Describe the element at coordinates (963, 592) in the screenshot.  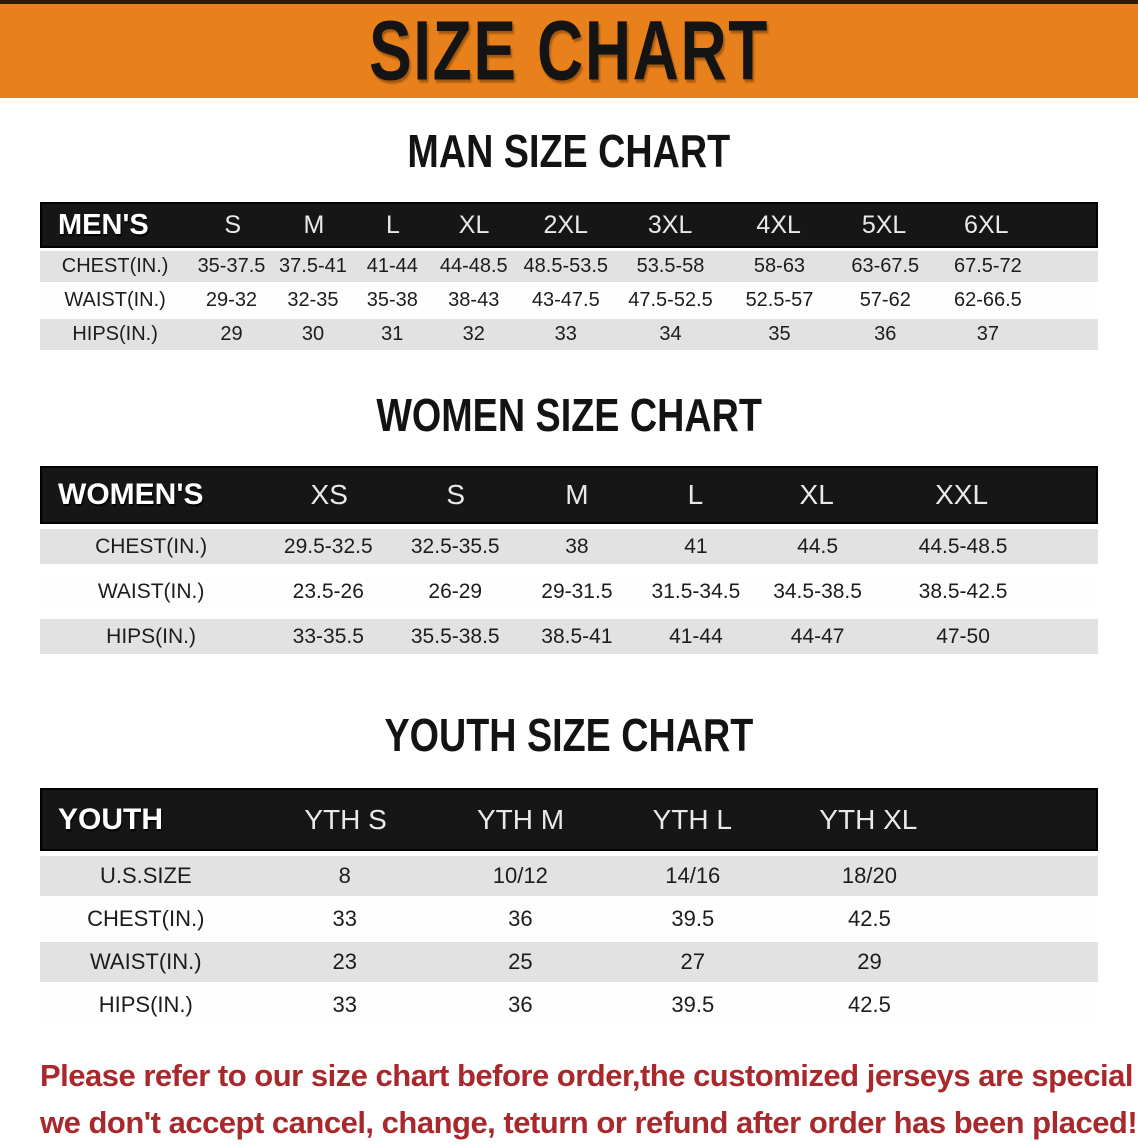
I see `value-cell: 38.5-42.5` at that location.